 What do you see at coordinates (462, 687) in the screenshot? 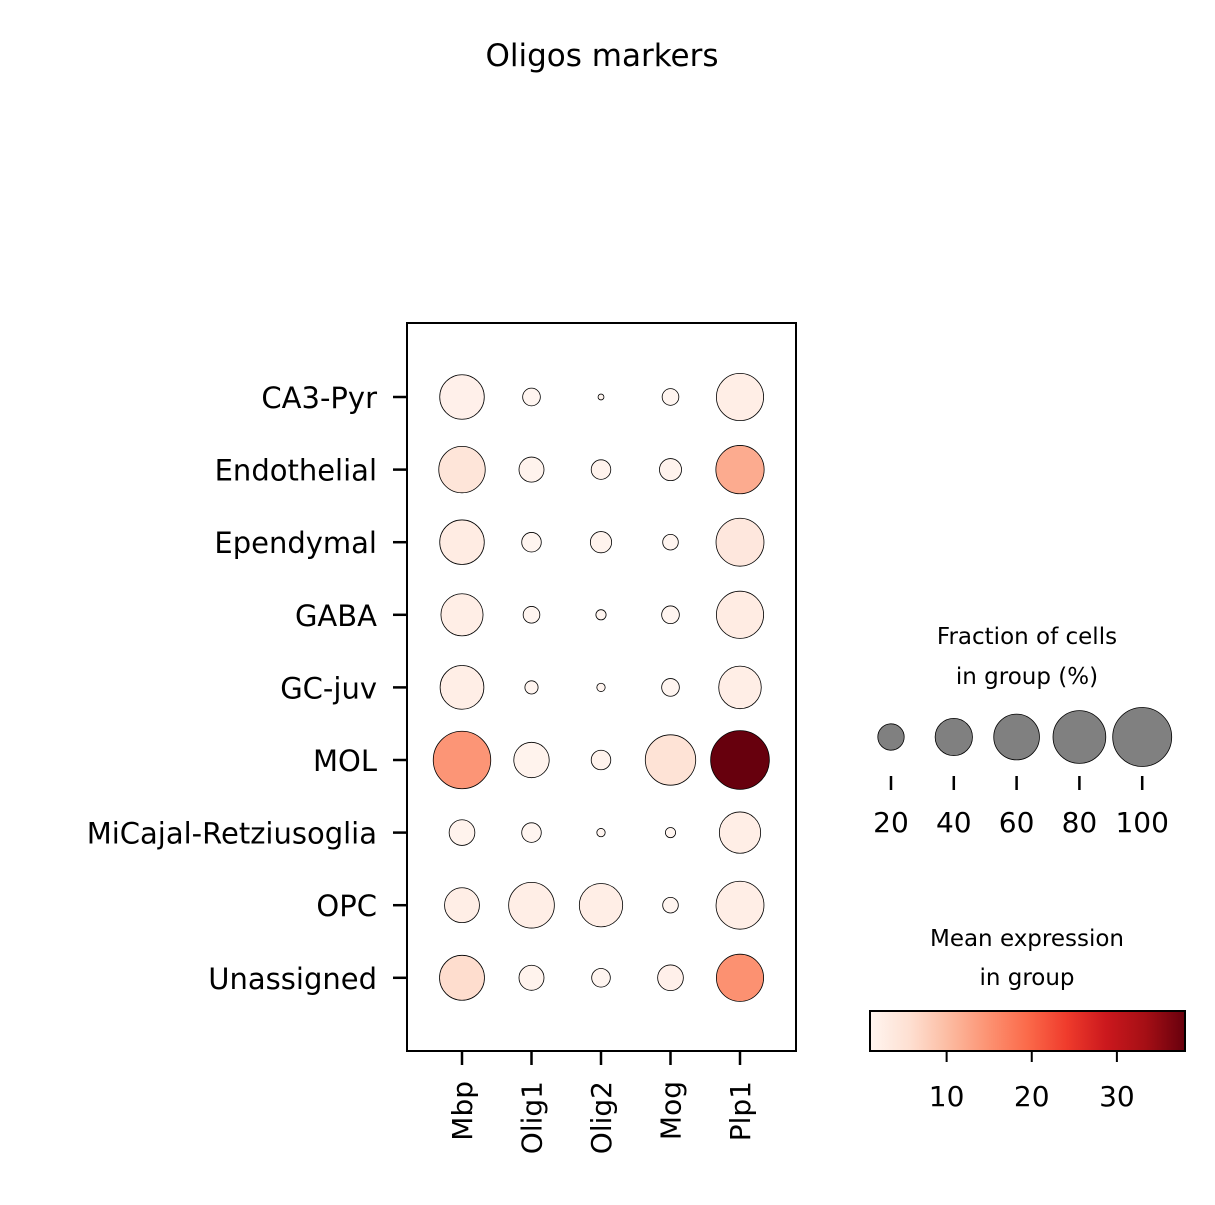
I see `dot-gc-juv-mbp` at bounding box center [462, 687].